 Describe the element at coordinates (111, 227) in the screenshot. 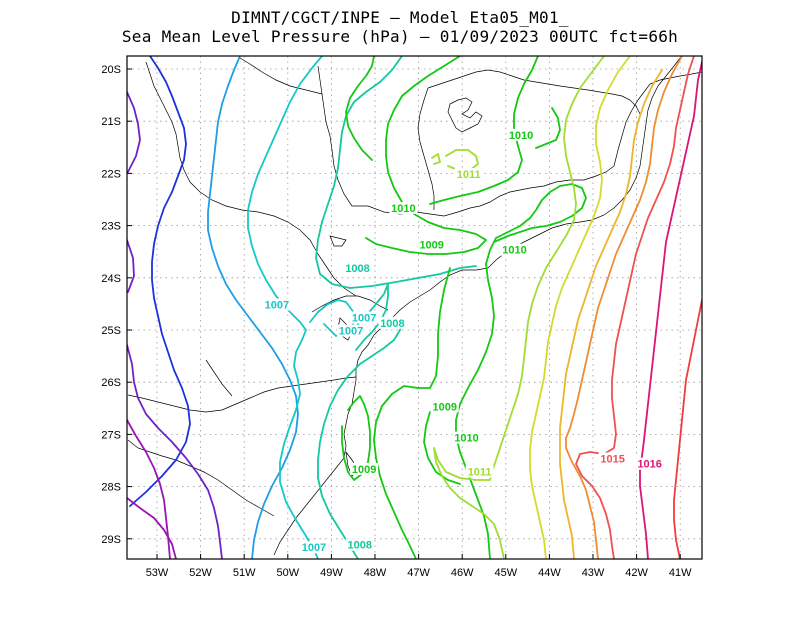

I see `lat-tick-label: 23S` at that location.